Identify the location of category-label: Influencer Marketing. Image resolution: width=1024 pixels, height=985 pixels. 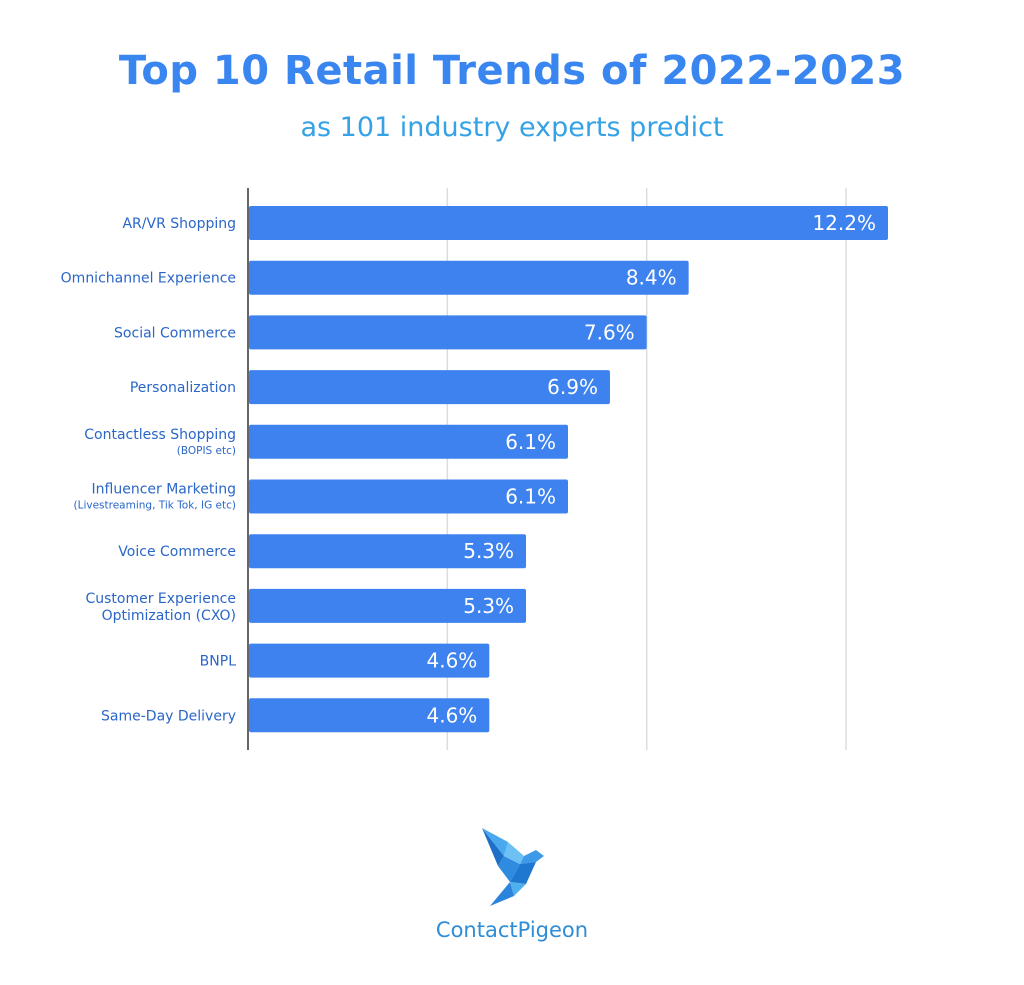
(164, 490).